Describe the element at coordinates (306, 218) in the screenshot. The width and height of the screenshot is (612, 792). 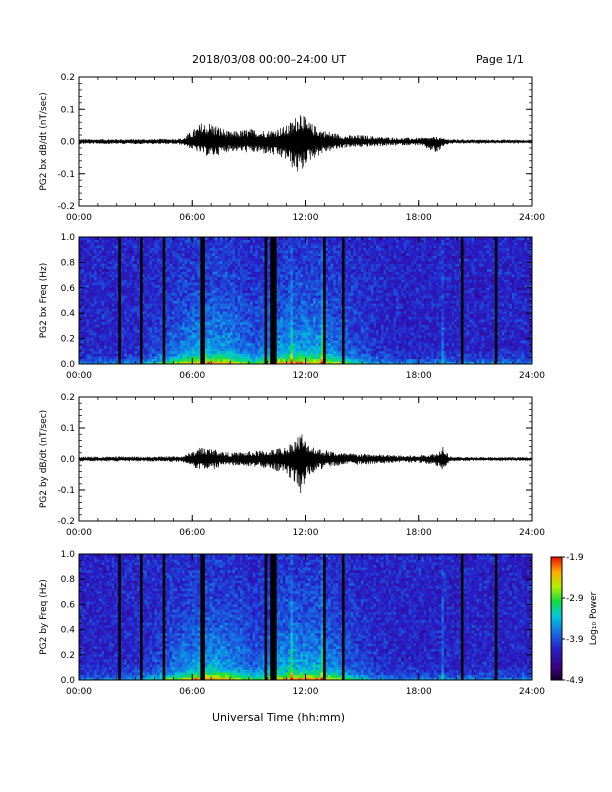
I see `x-tick-label: 12:00` at that location.